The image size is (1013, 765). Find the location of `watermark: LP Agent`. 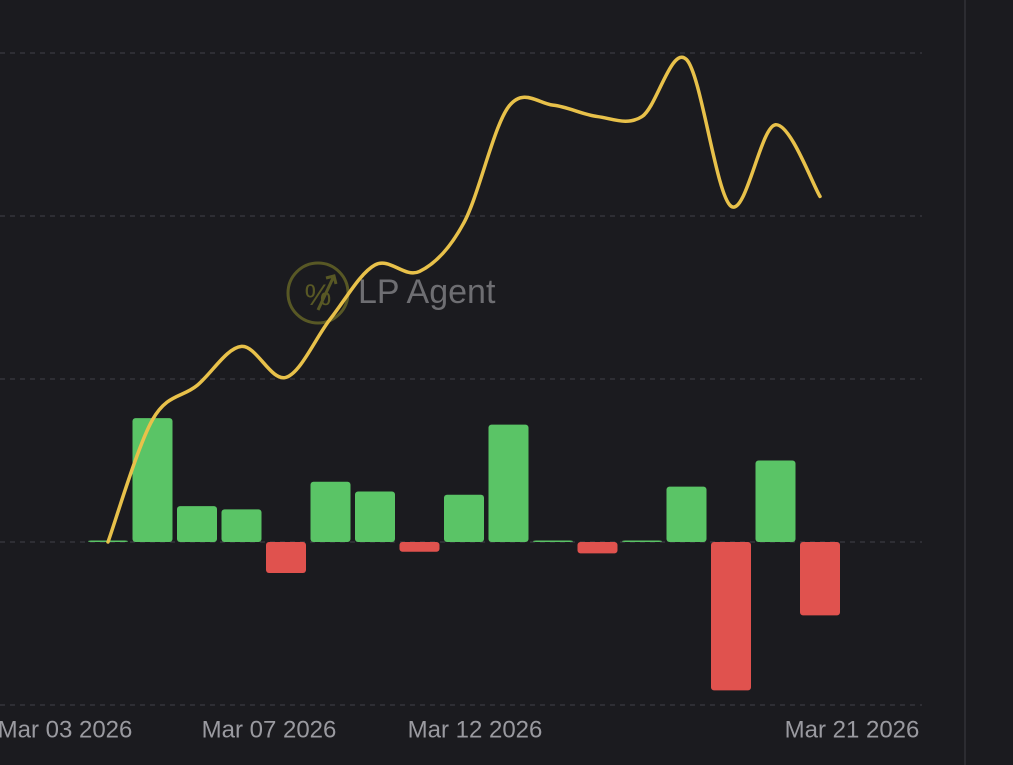

watermark: LP Agent is located at coordinates (427, 292).